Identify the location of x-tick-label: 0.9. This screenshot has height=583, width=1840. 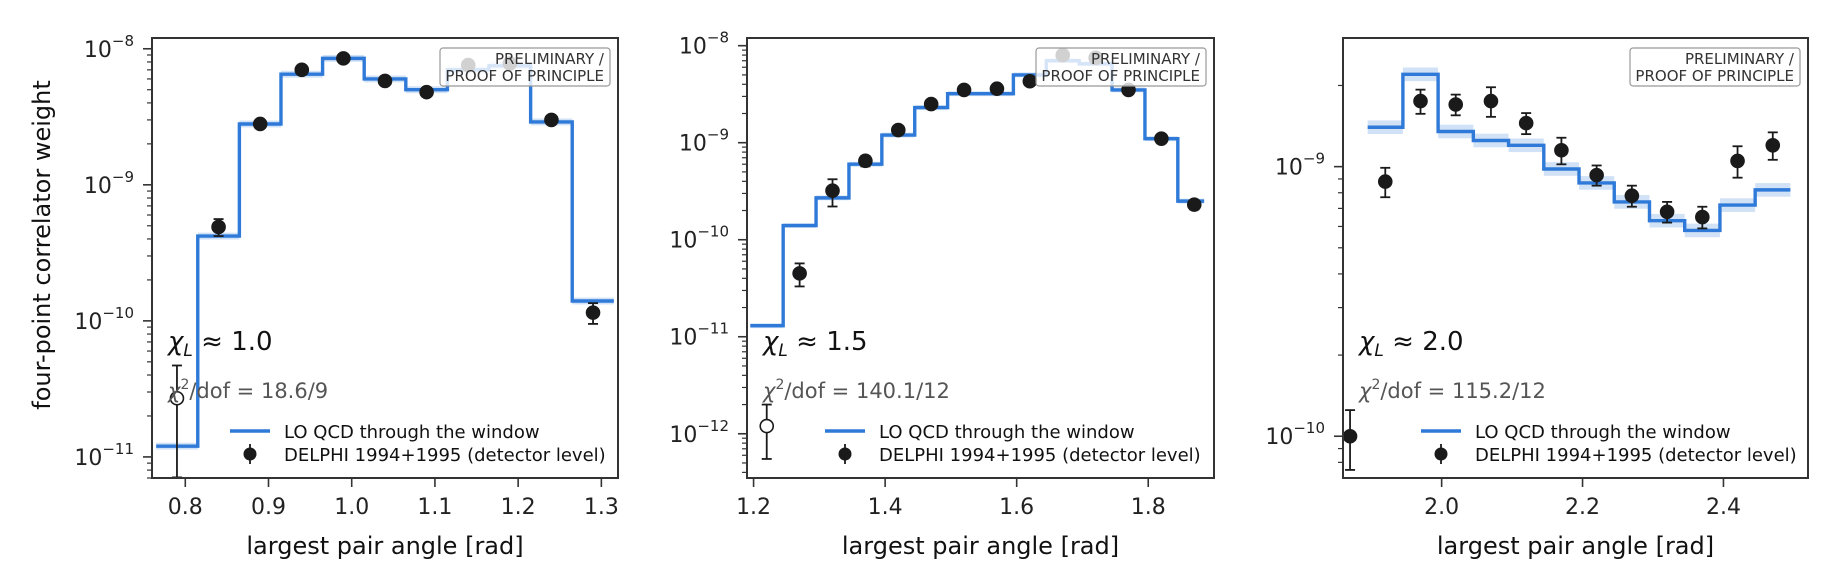
(268, 507).